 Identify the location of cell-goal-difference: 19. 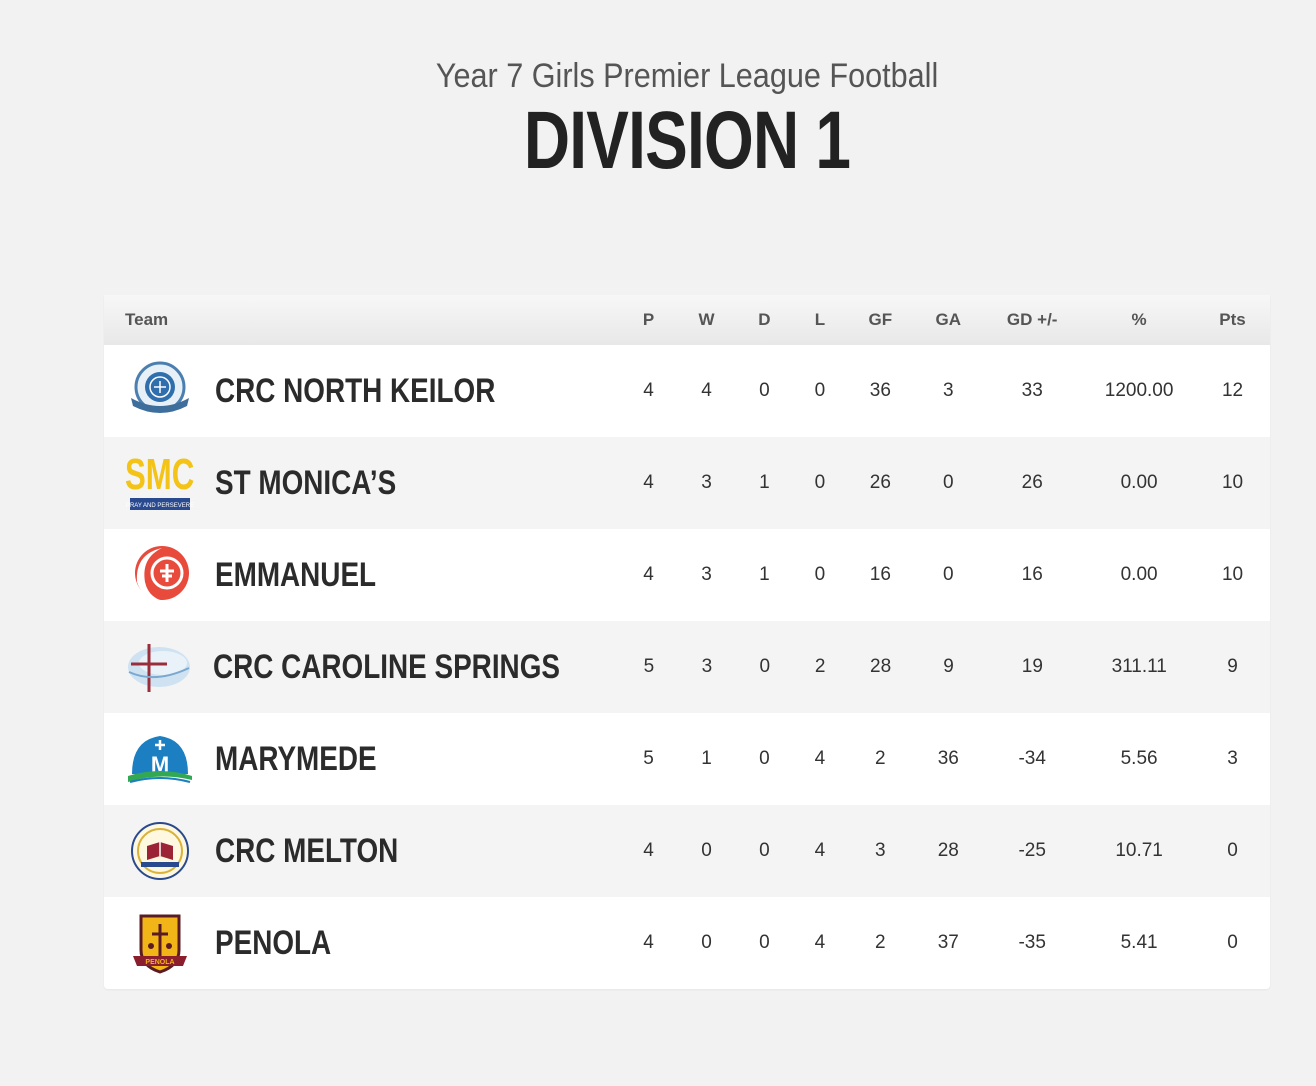
(1032, 666).